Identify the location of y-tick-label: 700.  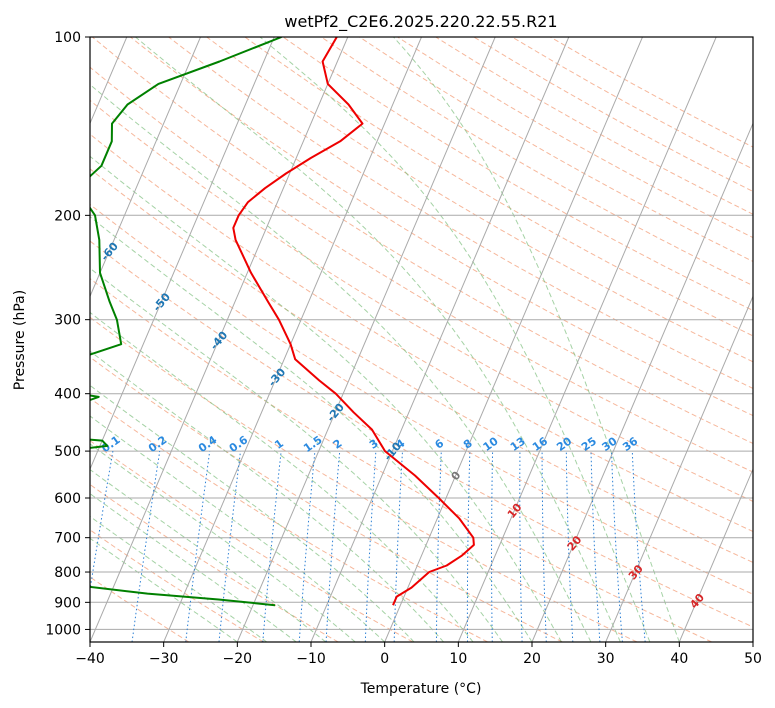
(67, 539).